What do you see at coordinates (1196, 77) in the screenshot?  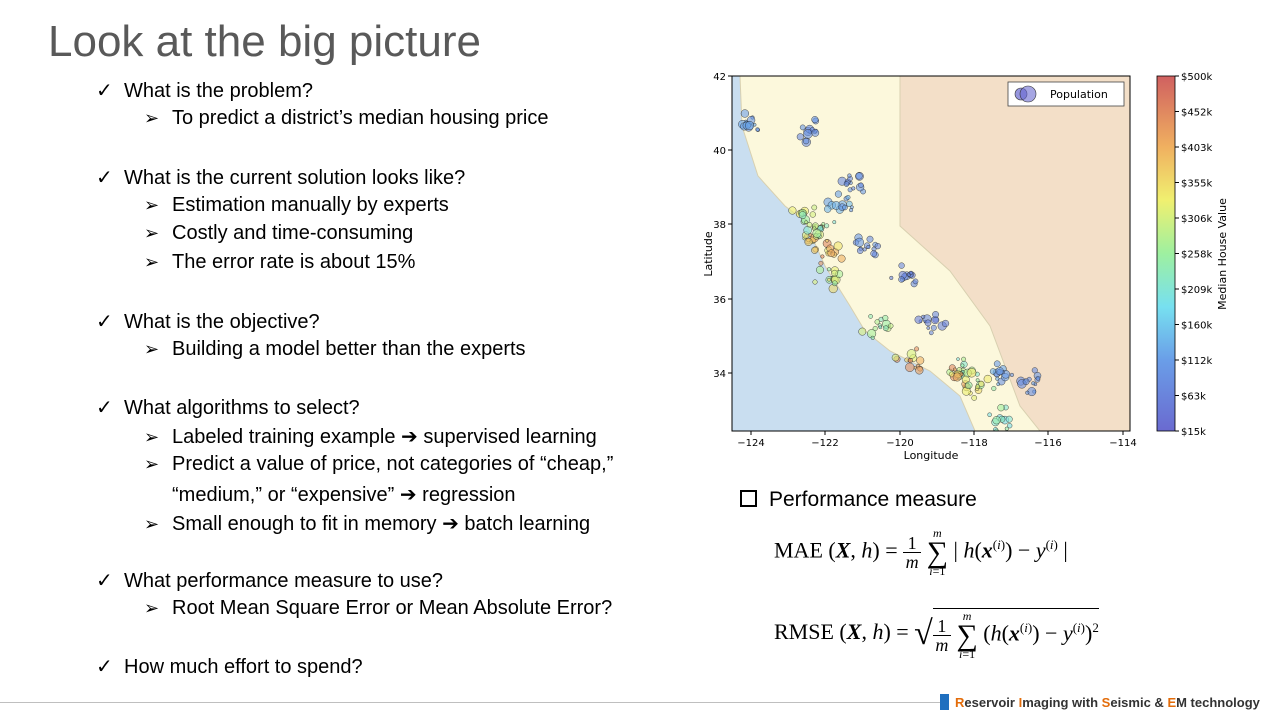 I see `colorbar-tick-label: $500k` at bounding box center [1196, 77].